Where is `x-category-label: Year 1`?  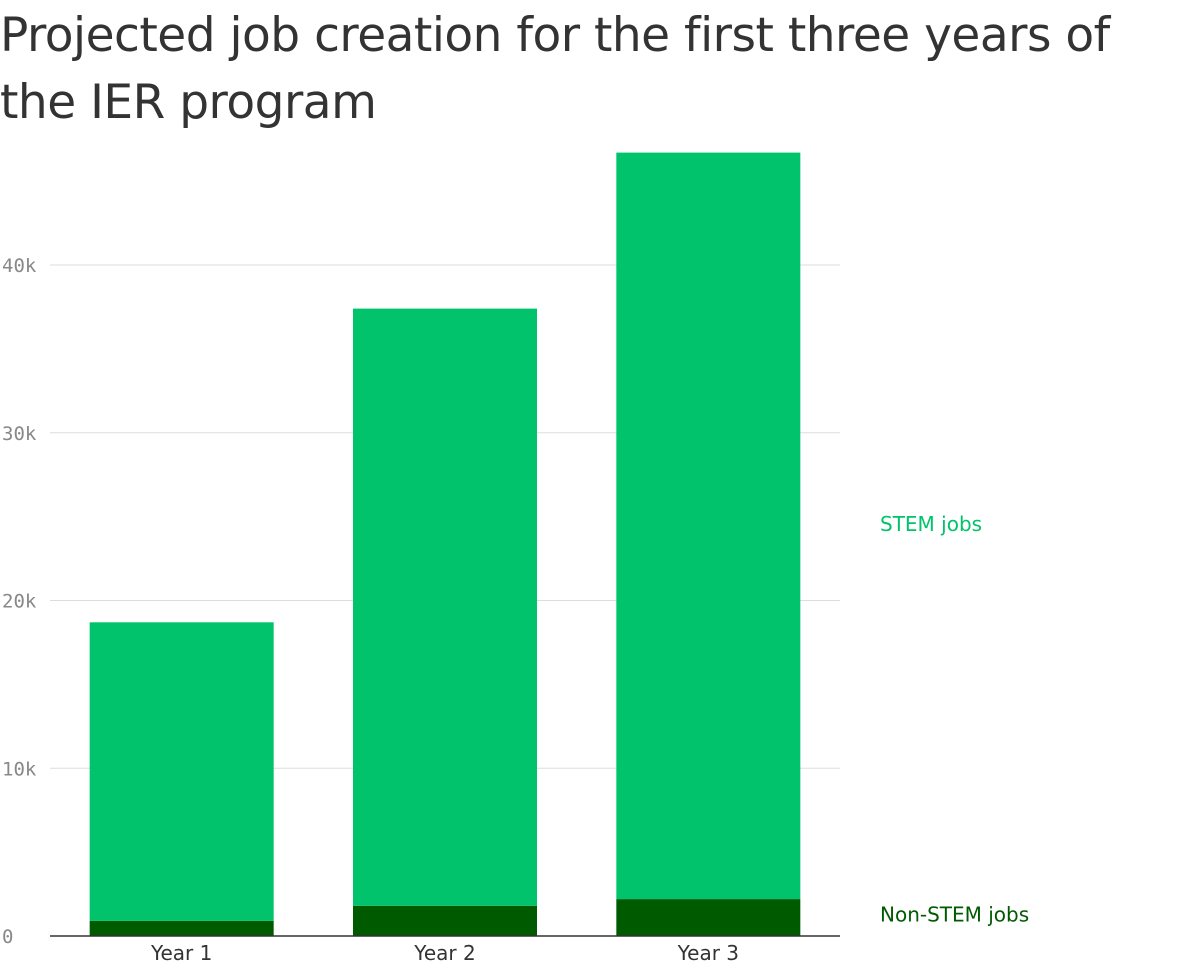
x-category-label: Year 1 is located at coordinates (181, 953).